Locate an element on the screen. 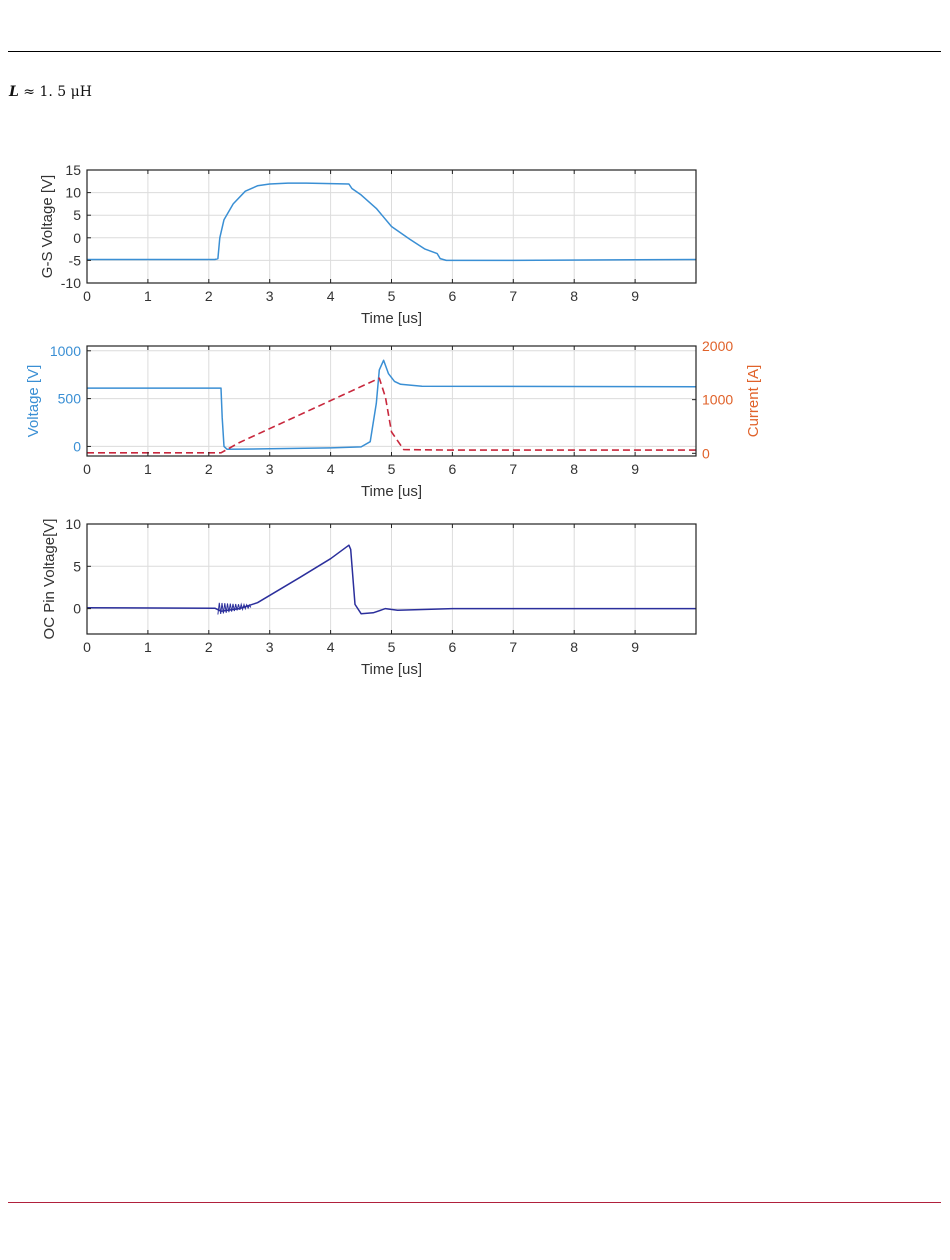 The height and width of the screenshot is (1260, 950). y-tick-label: -5 is located at coordinates (75, 260).